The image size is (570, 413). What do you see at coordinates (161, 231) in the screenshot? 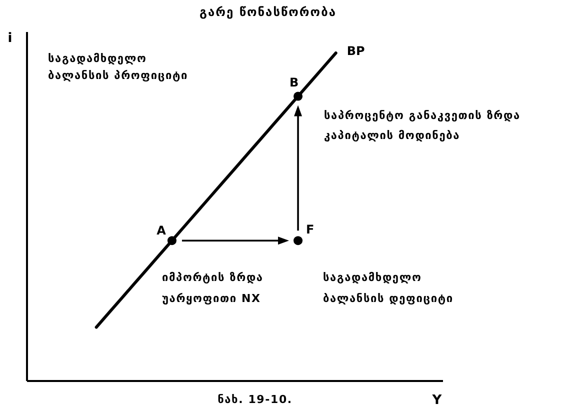
I see `series-label: A` at bounding box center [161, 231].